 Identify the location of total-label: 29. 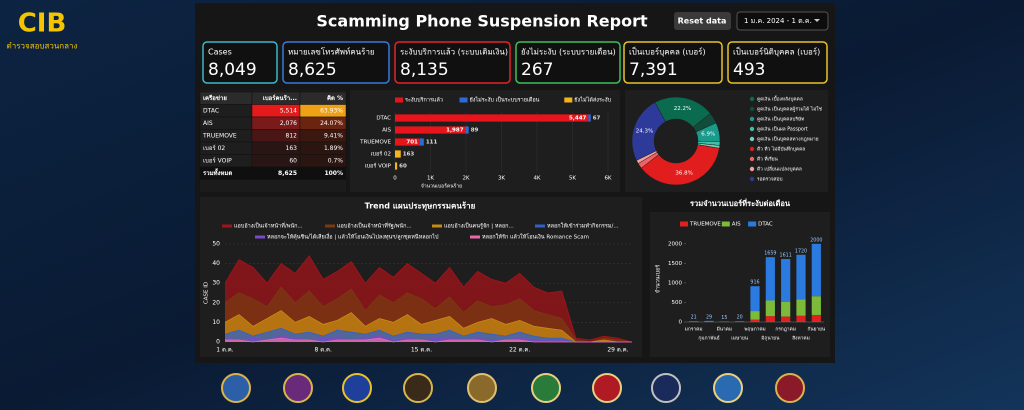
(709, 317).